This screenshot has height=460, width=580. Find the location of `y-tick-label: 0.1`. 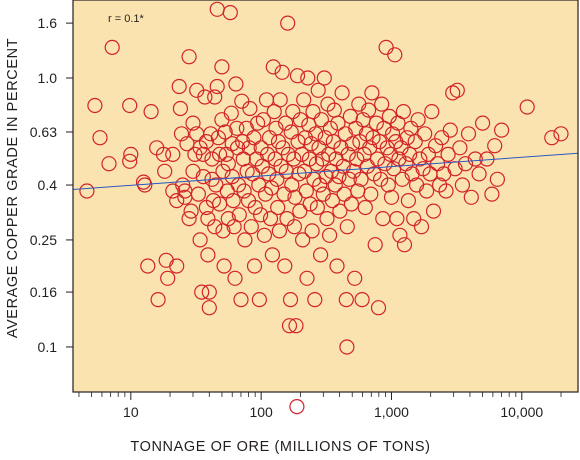

y-tick-label: 0.1 is located at coordinates (48, 347).